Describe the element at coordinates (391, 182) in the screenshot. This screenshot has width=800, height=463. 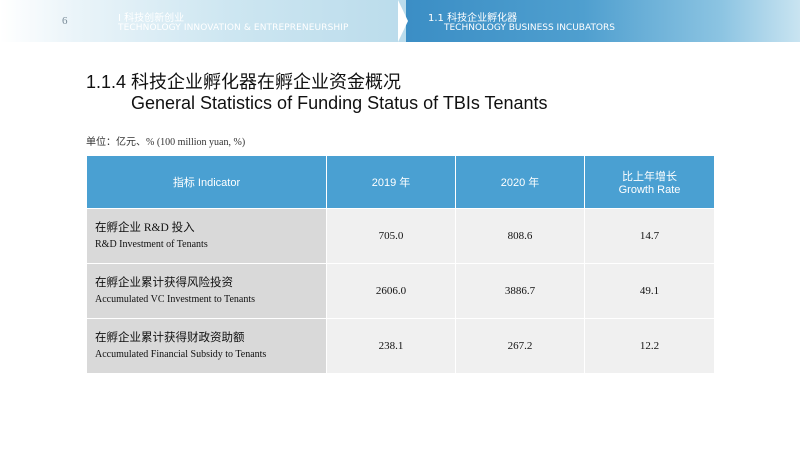
I see `header-2019: 2019 年` at that location.